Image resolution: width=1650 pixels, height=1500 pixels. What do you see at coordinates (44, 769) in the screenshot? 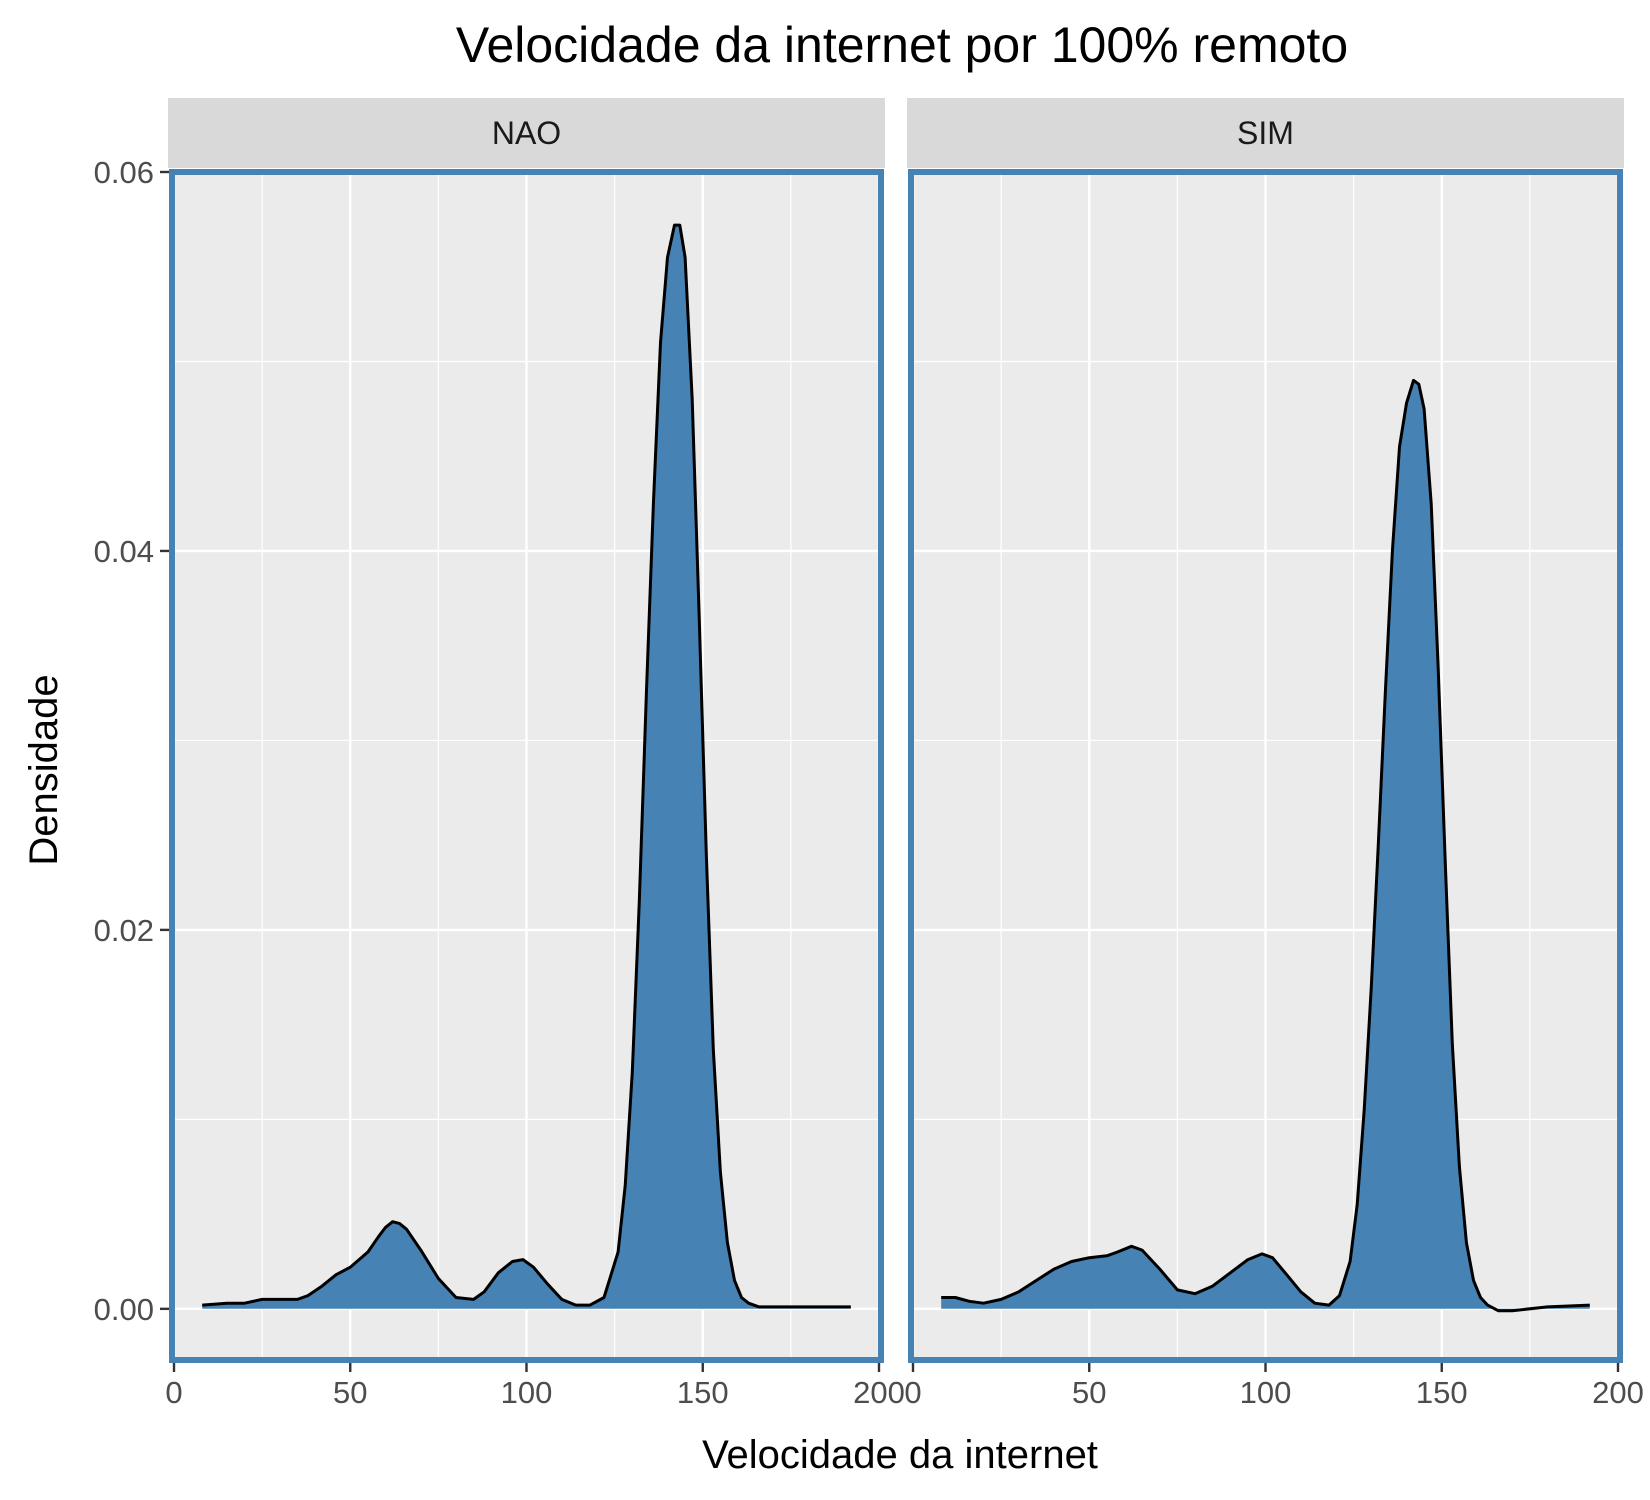
I see `y-axis-title: Densidade` at bounding box center [44, 769].